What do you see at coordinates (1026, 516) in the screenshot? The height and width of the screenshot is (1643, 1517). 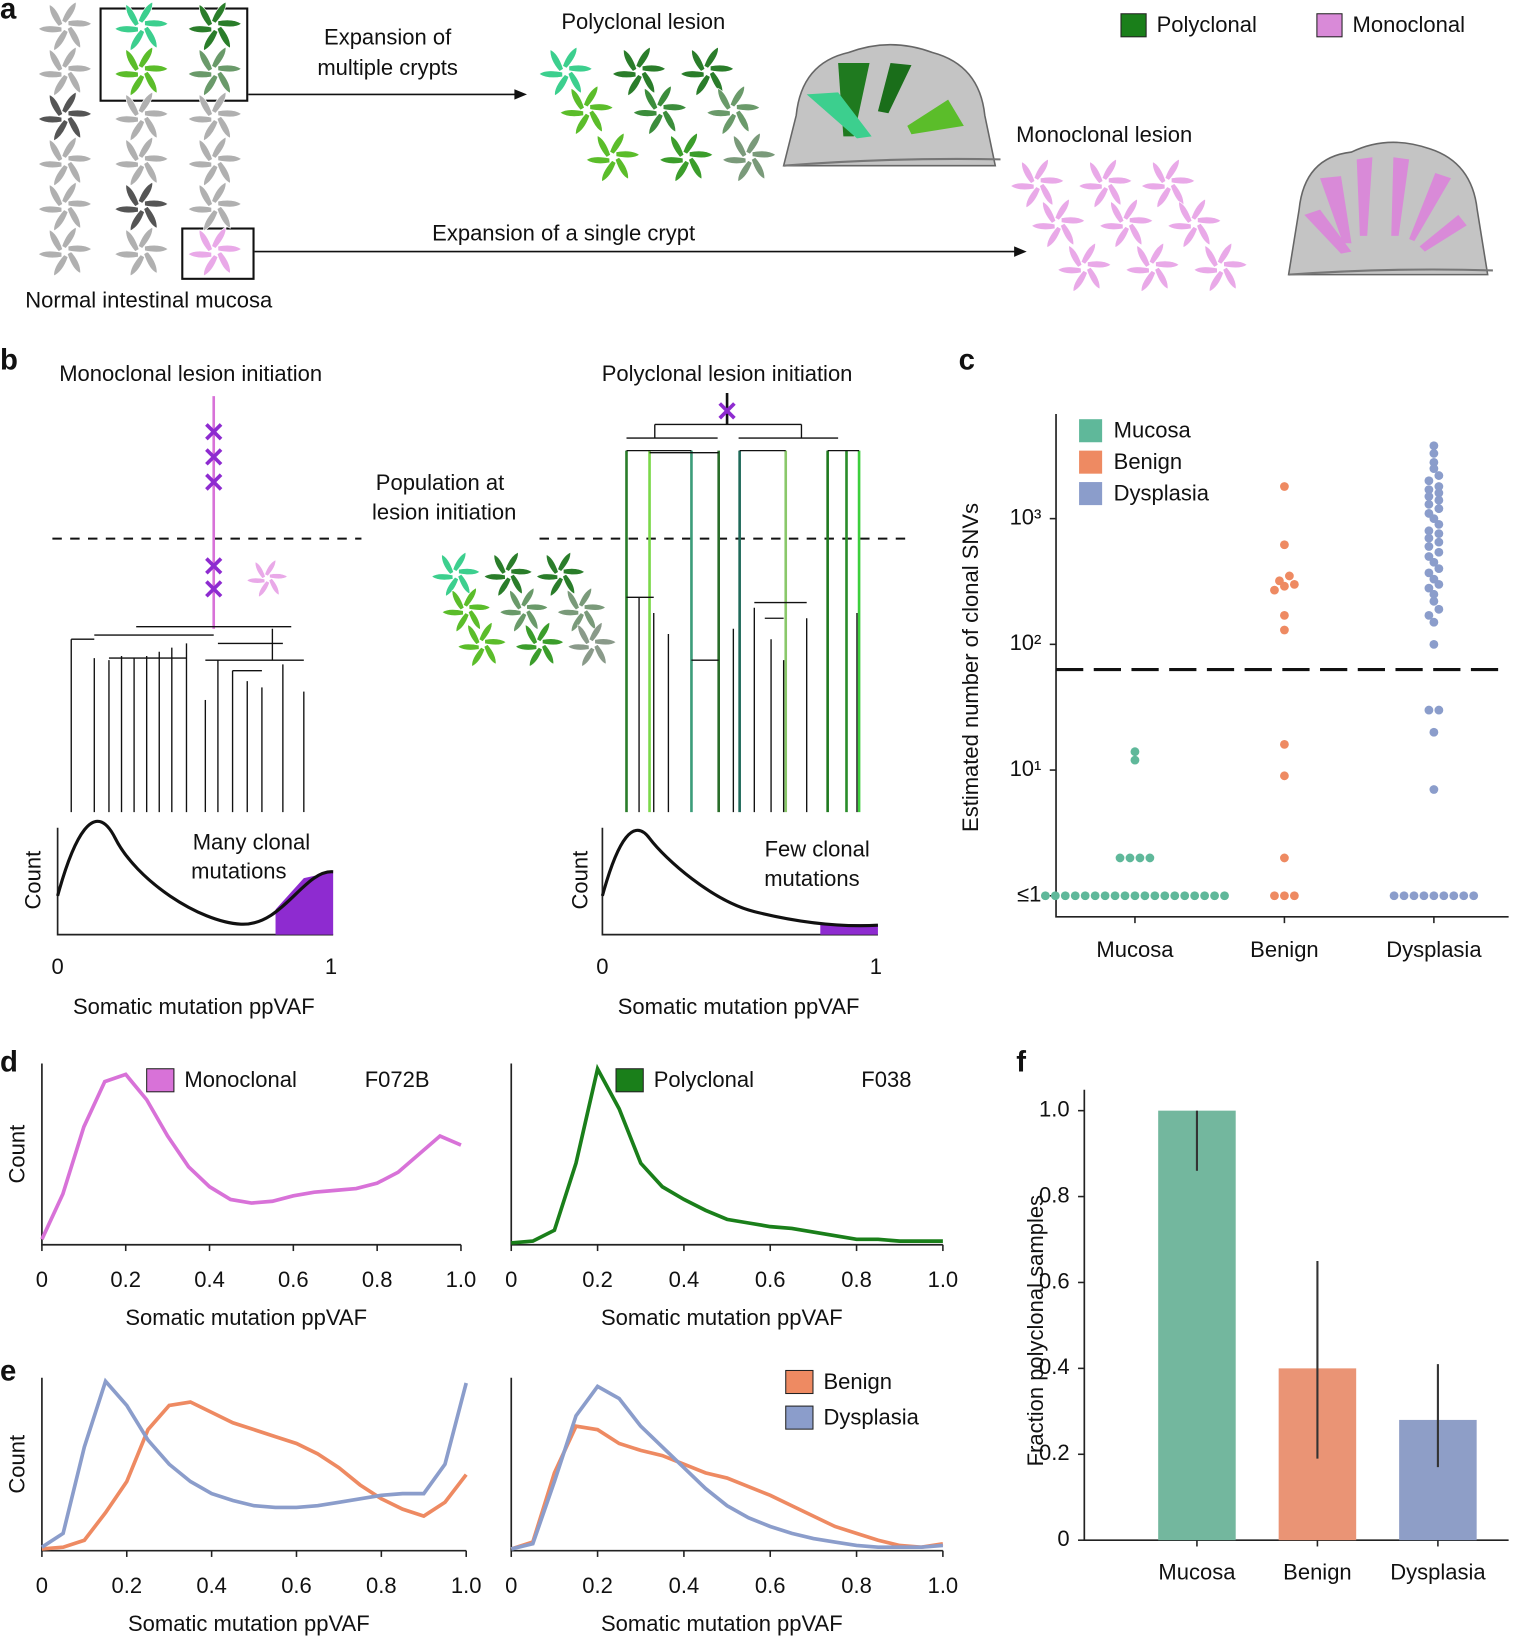 I see `y-tick-label: 10³` at bounding box center [1026, 516].